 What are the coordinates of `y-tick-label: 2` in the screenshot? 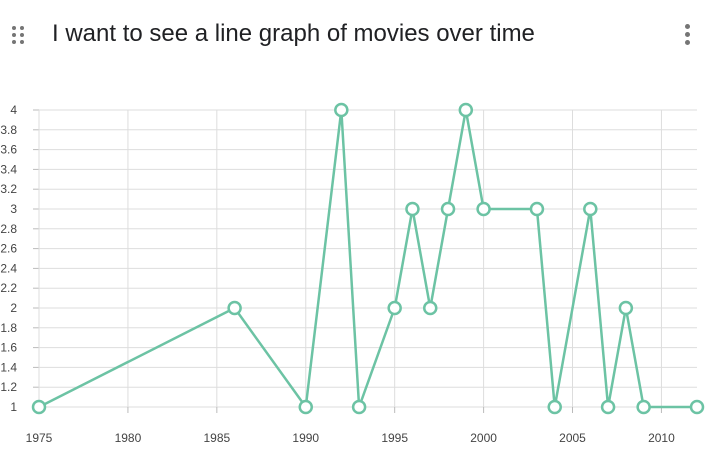 It's located at (13, 308).